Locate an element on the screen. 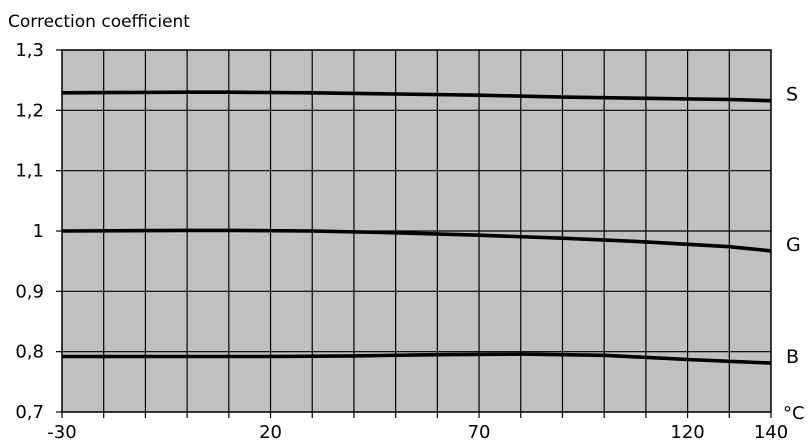 The width and height of the screenshot is (811, 443). series-label-g: G is located at coordinates (793, 245).